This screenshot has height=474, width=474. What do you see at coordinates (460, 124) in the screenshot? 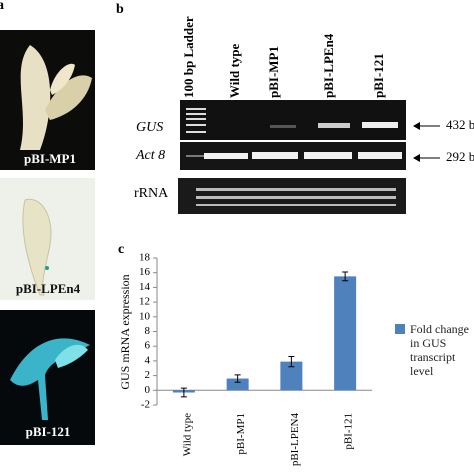
I see `marker-label: 432 bp` at bounding box center [460, 124].